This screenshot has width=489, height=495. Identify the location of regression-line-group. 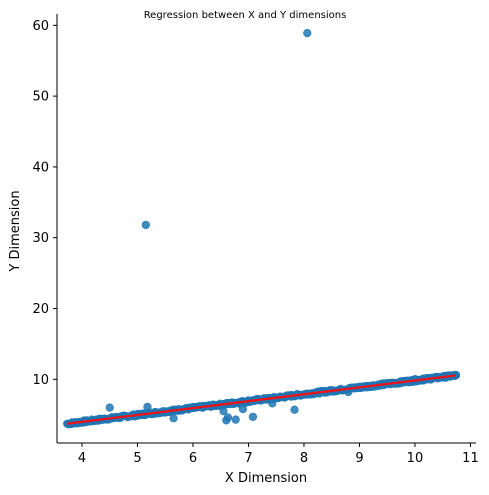
(261, 399).